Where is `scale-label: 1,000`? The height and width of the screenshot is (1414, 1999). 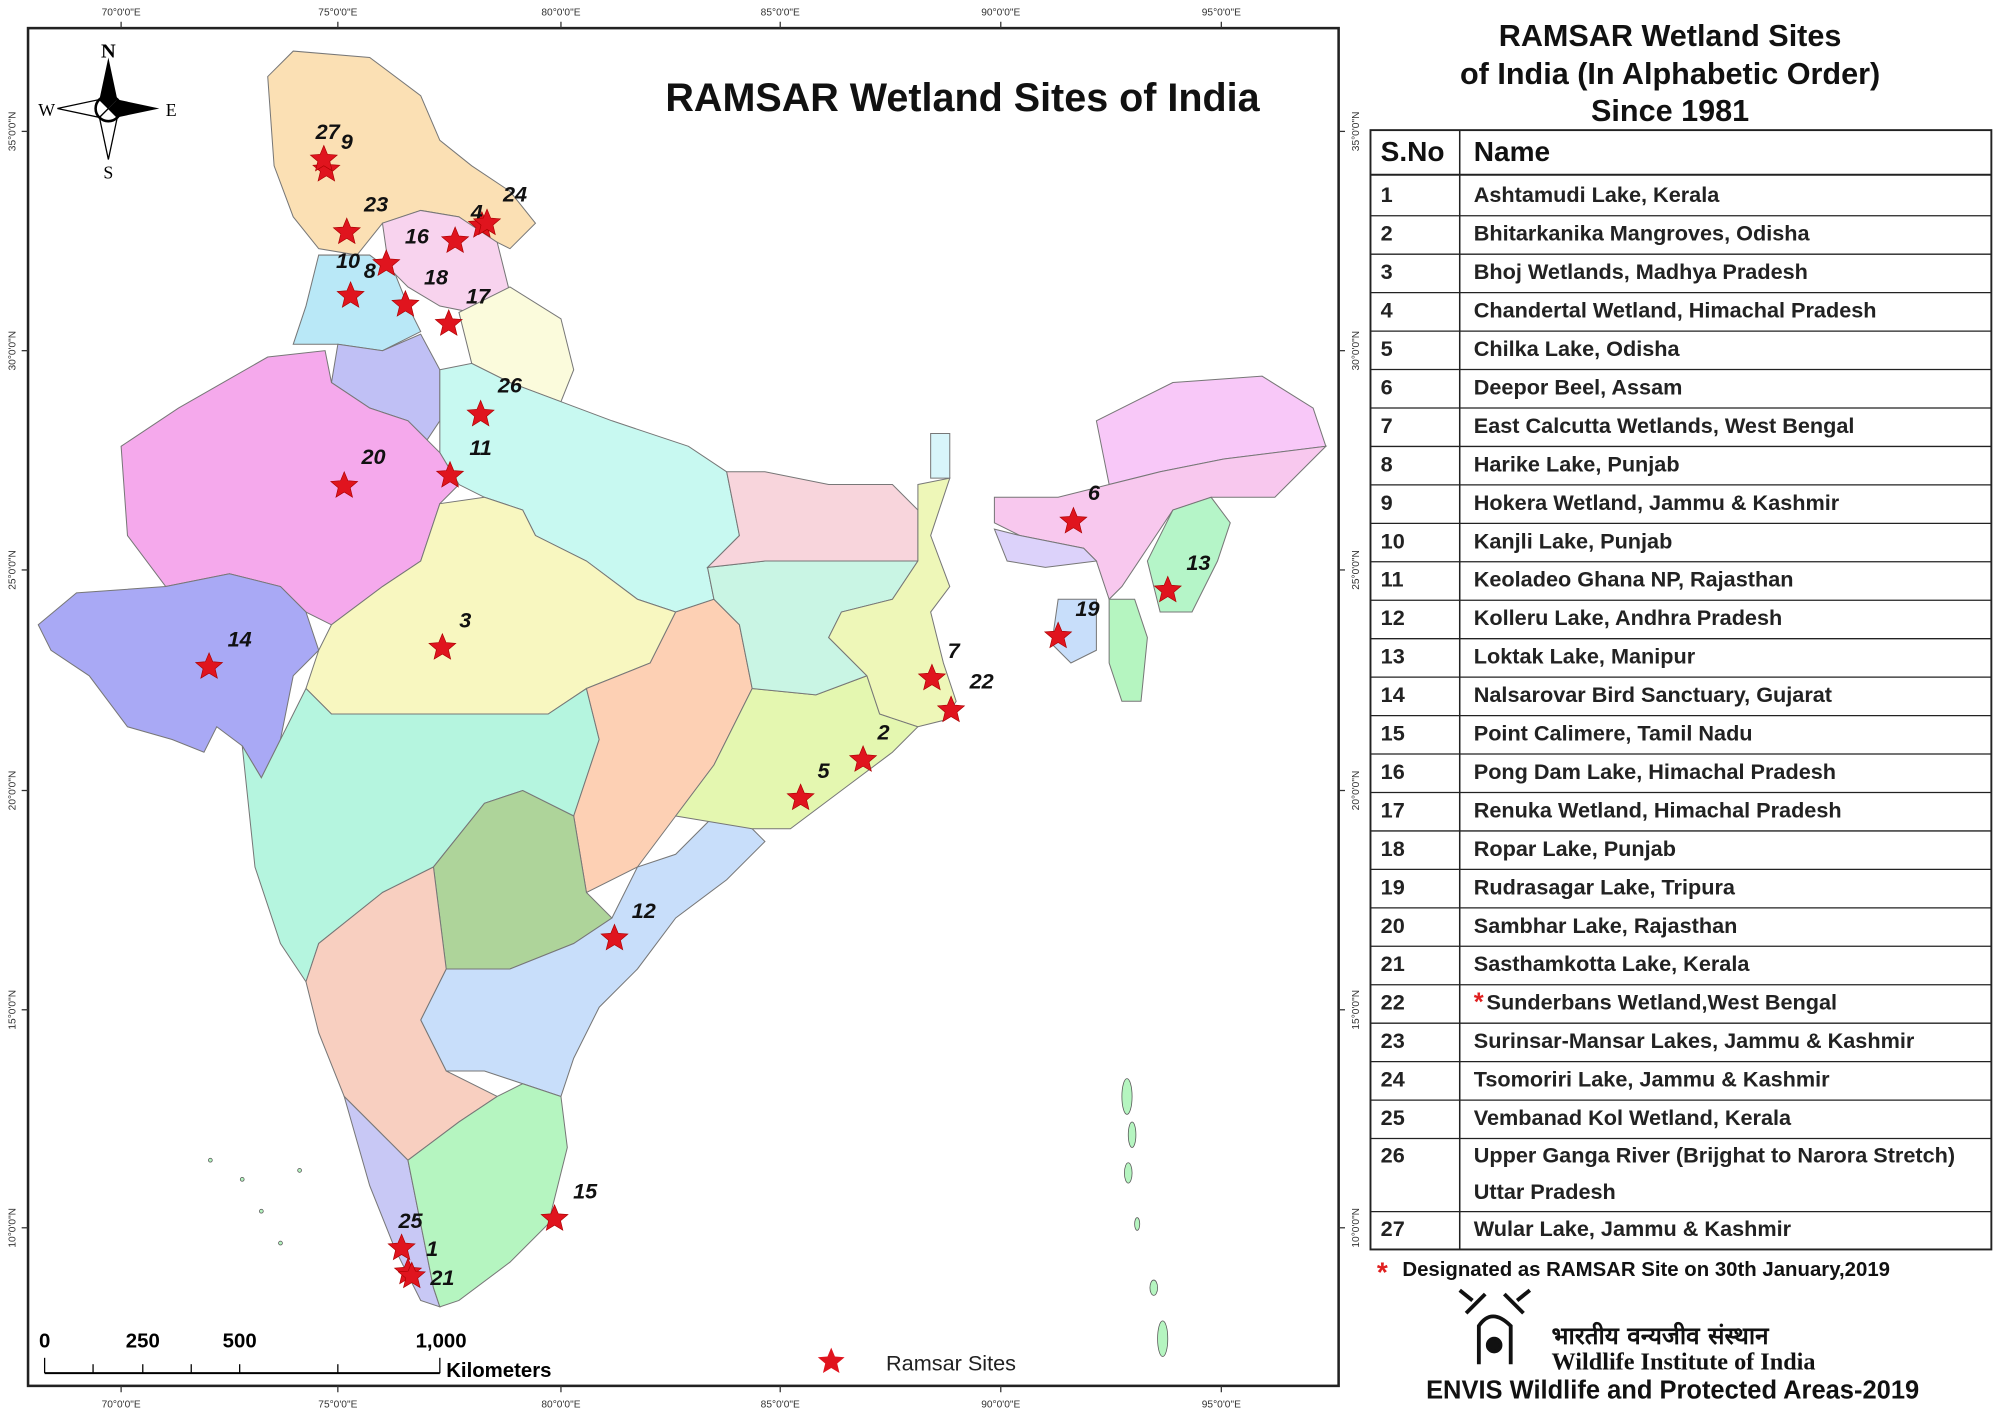
scale-label: 1,000 is located at coordinates (441, 1342).